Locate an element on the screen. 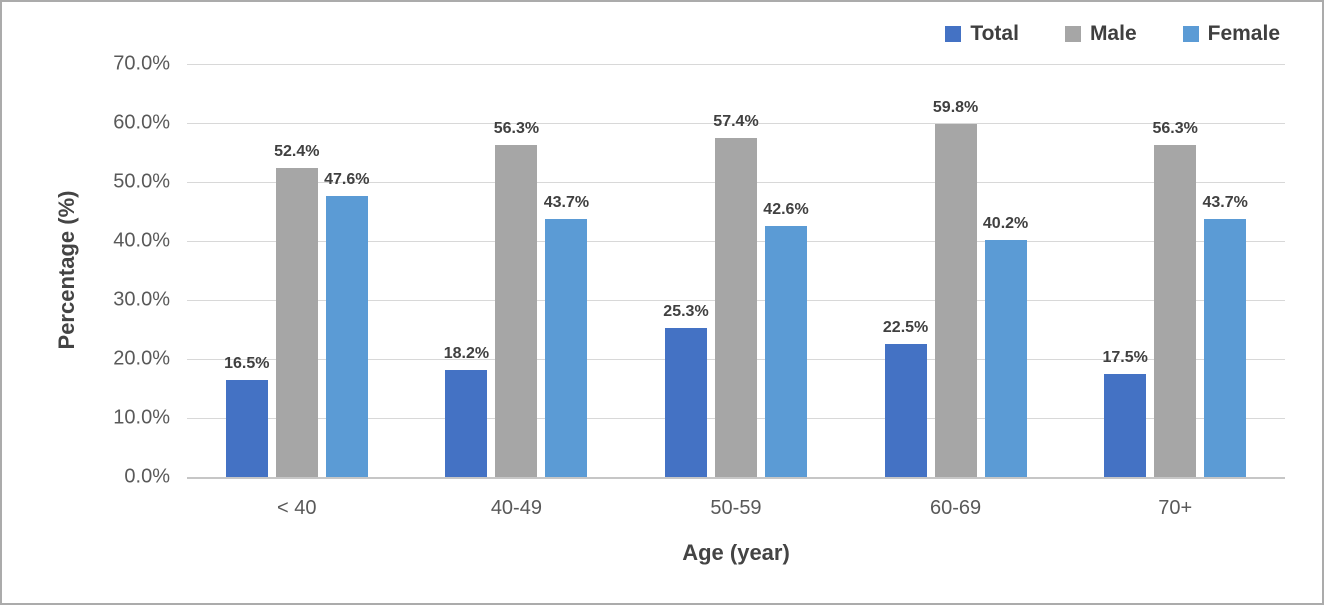 This screenshot has height=605, width=1324. y-tick-label: 10.0% is located at coordinates (141, 417).